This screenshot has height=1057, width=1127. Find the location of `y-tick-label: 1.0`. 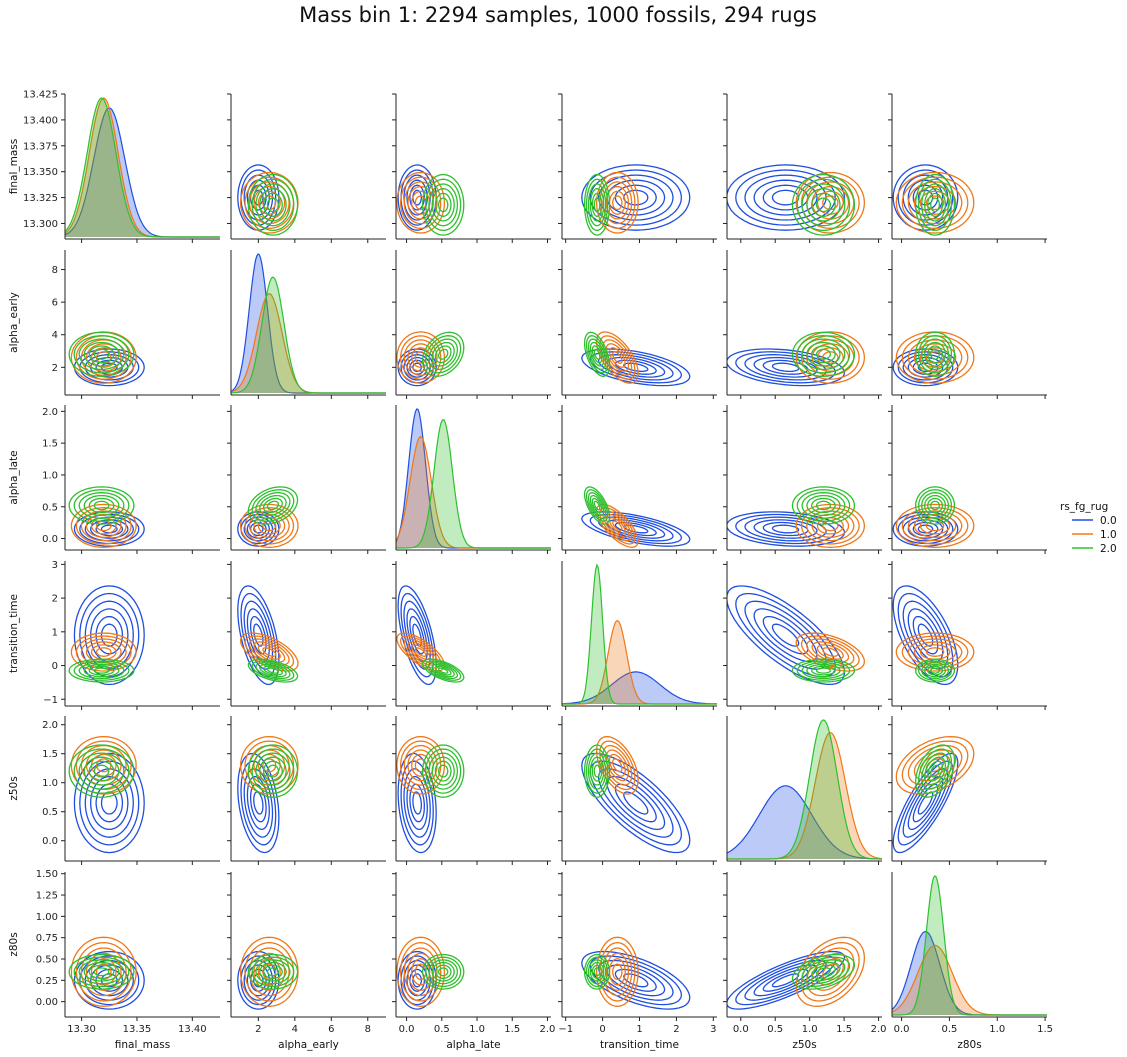

y-tick-label: 1.0 is located at coordinates (50, 475).